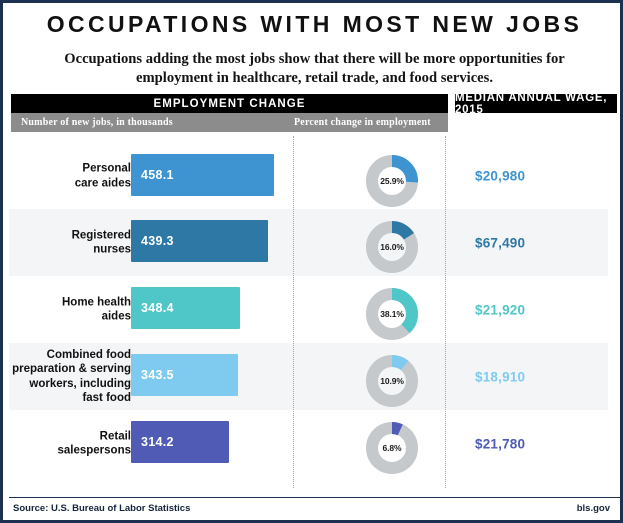  I want to click on jobs-bar-value: 439.3, so click(157, 241).